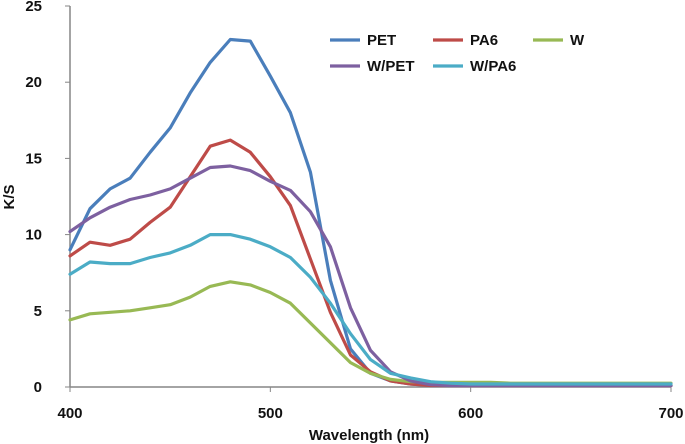  Describe the element at coordinates (457, 53) in the screenshot. I see `legend: PET PA6 W W/PET W/PA6` at that location.